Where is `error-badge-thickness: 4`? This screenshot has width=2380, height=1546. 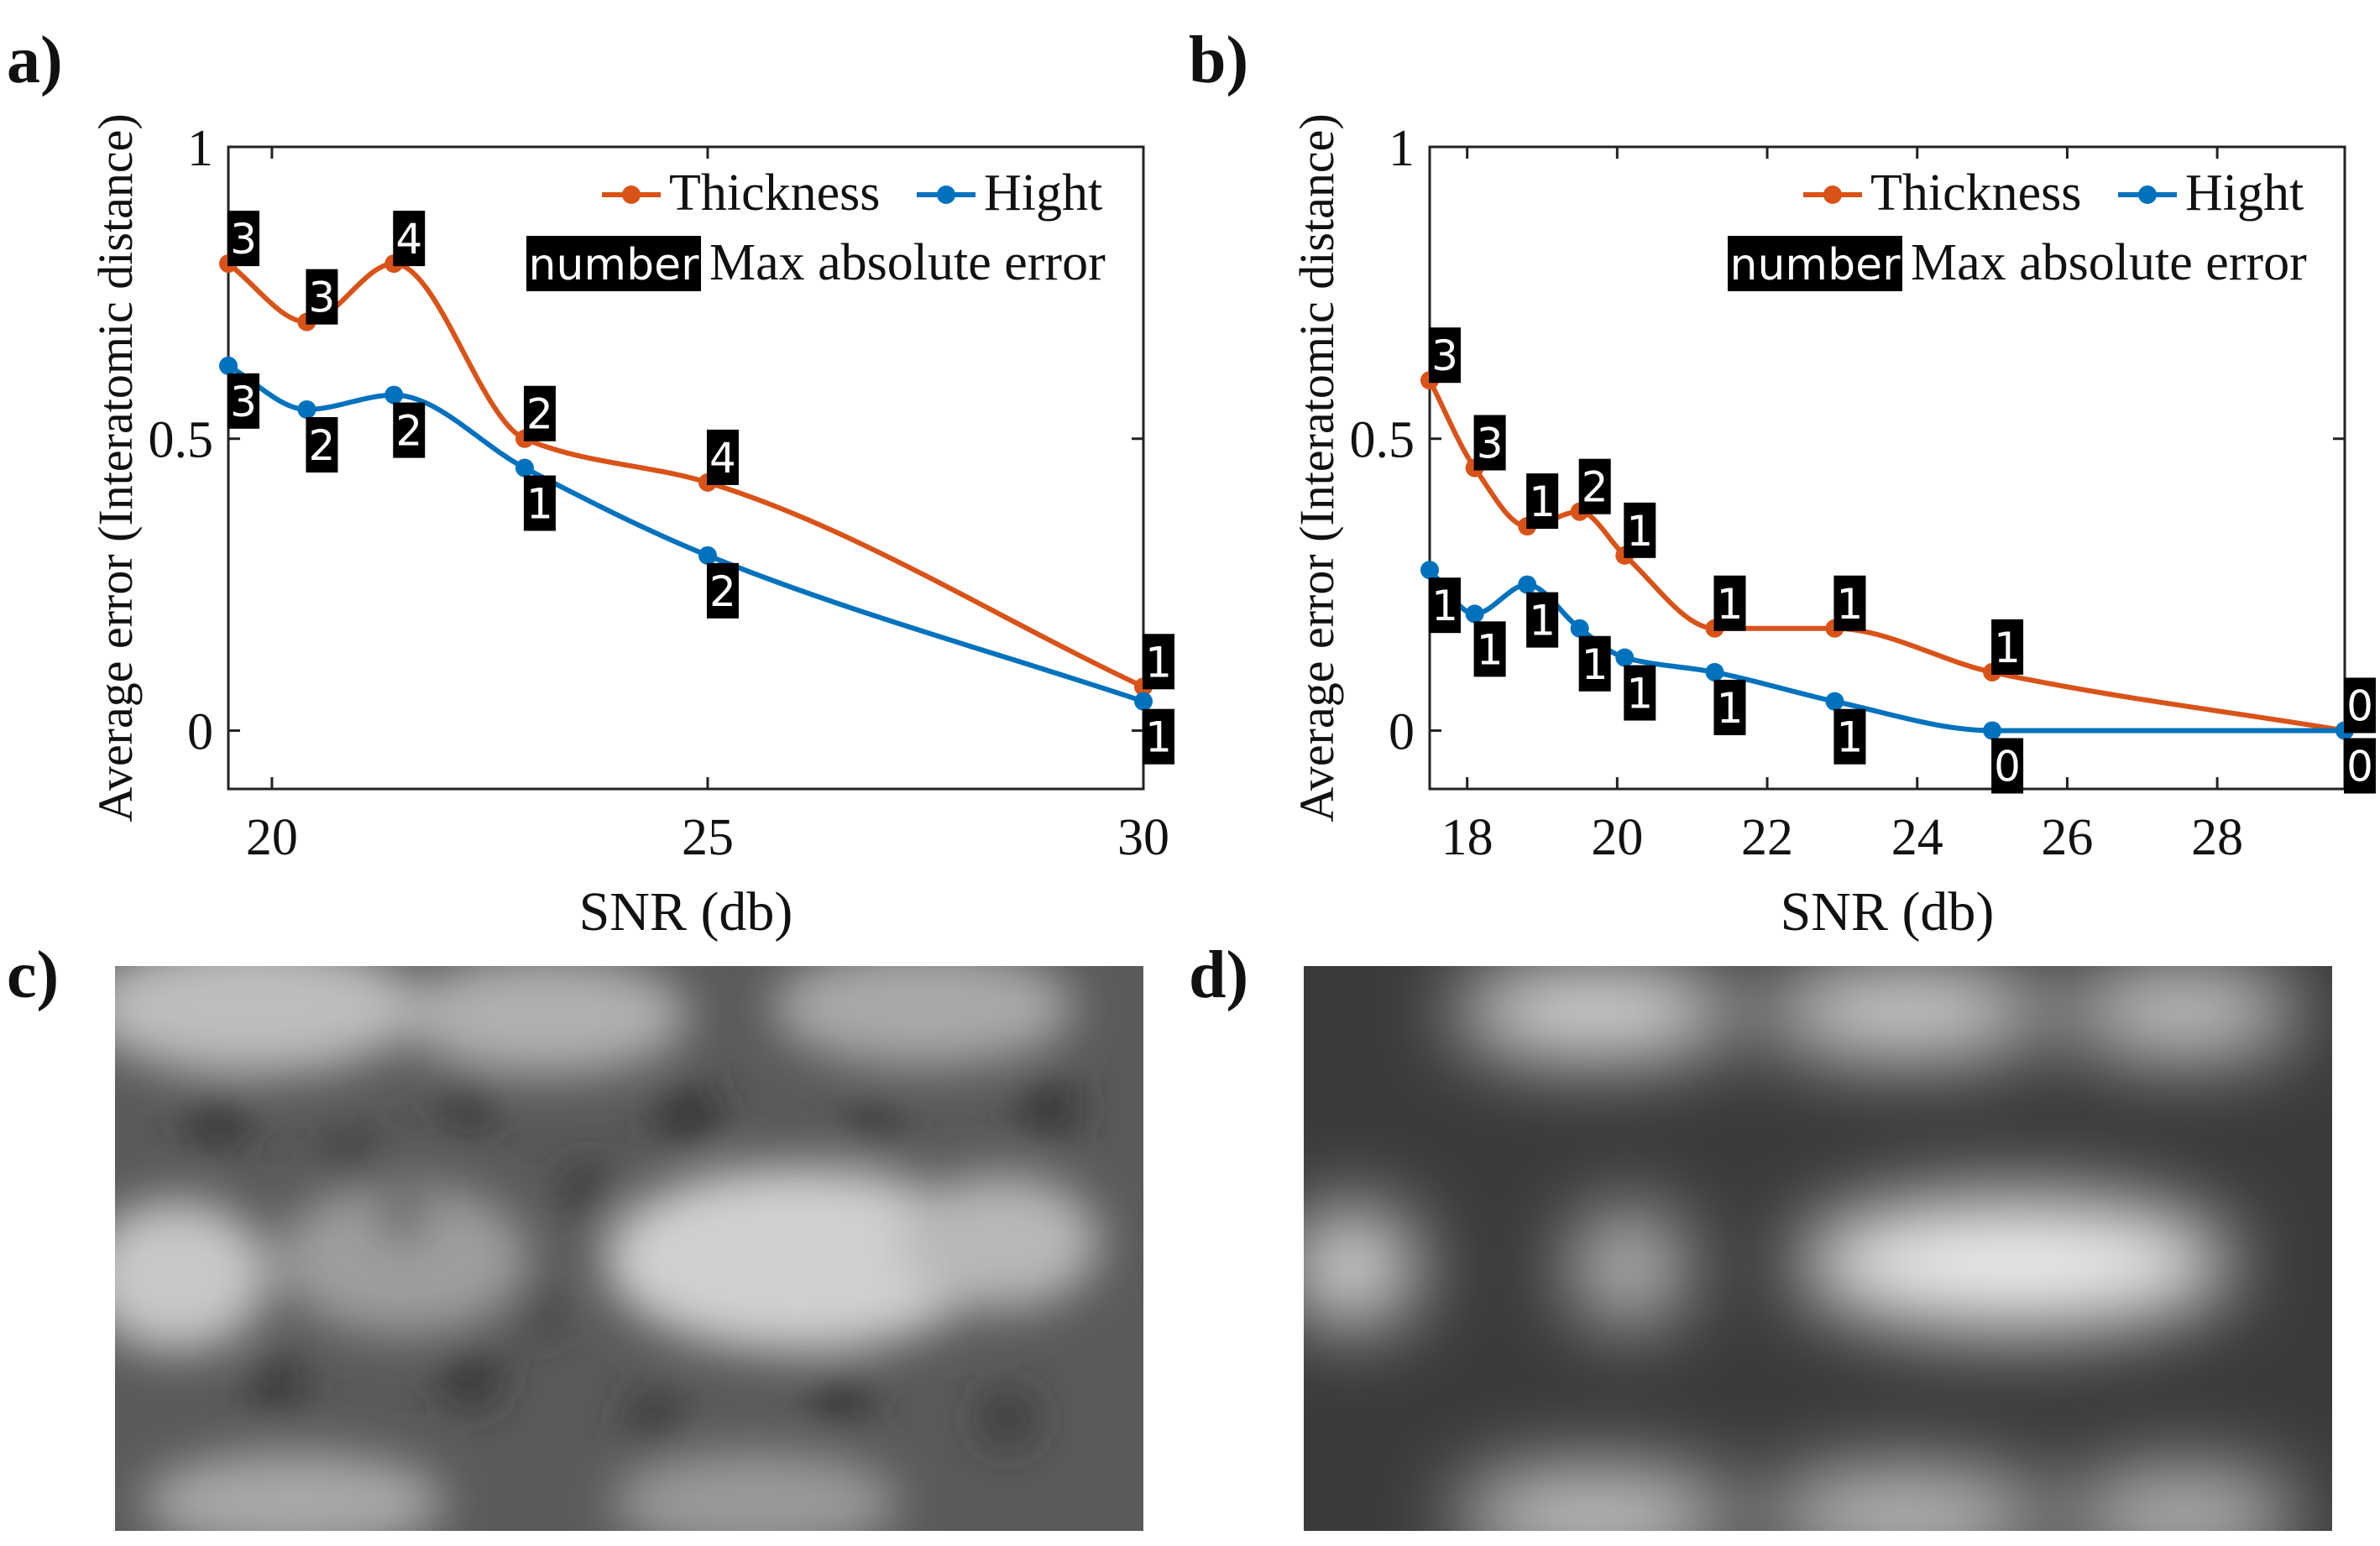 error-badge-thickness: 4 is located at coordinates (722, 457).